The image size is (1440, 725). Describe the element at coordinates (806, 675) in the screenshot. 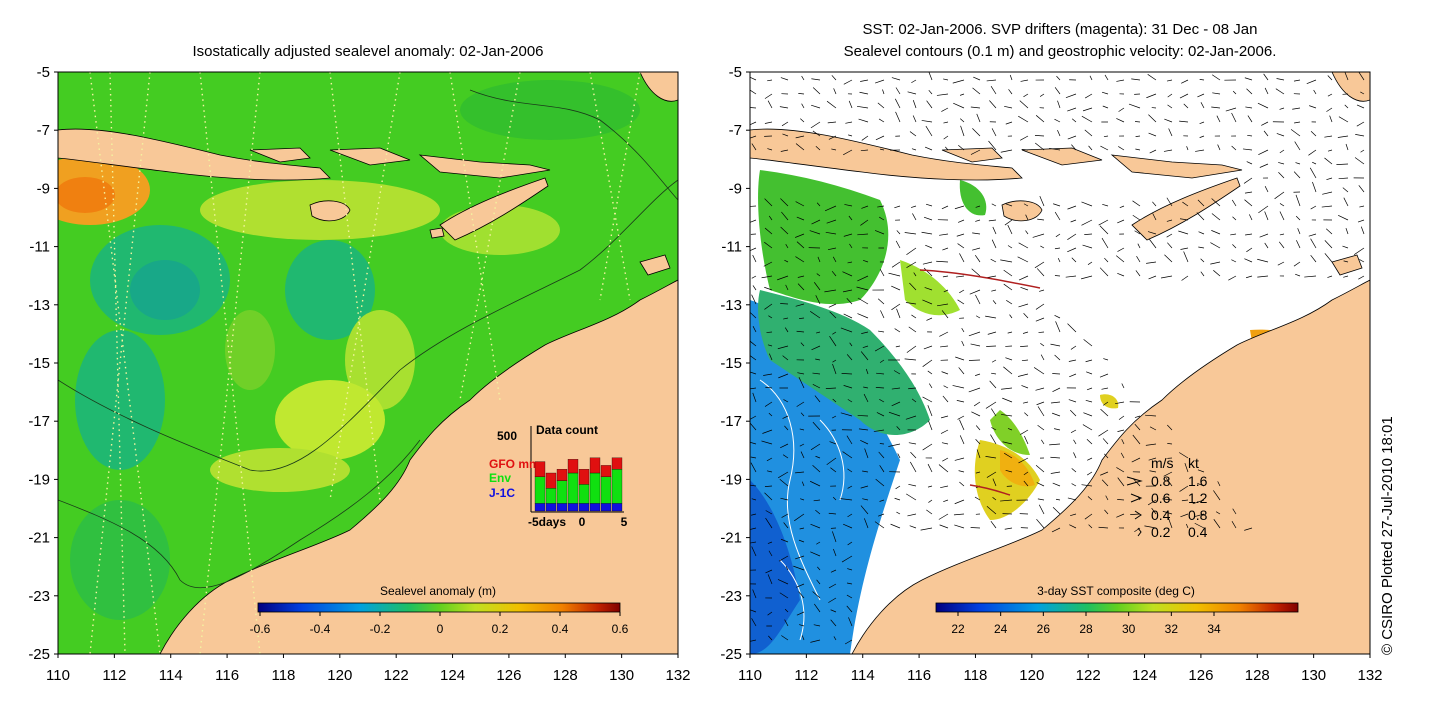

I see `right-x-tick-label: 112` at that location.